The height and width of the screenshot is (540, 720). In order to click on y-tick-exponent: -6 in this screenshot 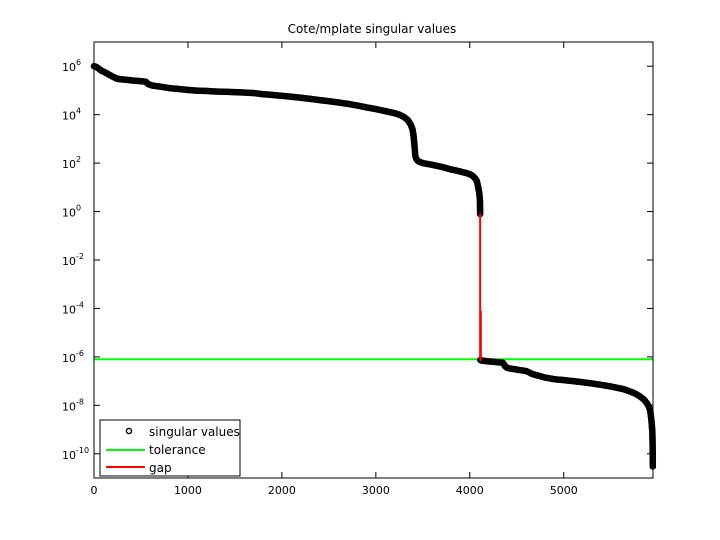, I will do `click(80, 353)`.